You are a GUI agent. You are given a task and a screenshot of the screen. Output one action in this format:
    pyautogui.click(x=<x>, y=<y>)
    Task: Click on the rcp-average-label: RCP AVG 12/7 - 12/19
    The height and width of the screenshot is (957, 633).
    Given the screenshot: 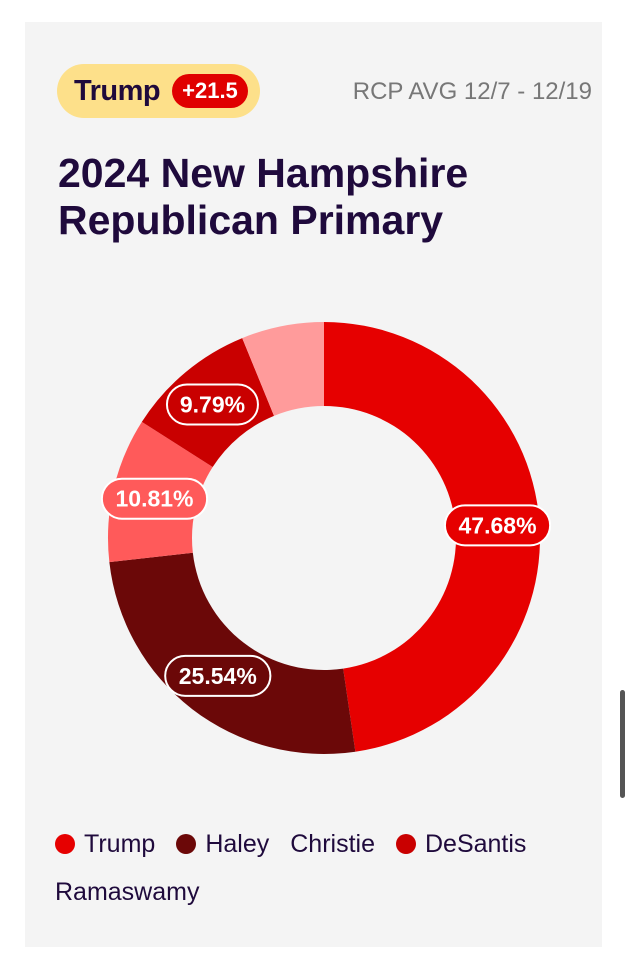 What is the action you would take?
    pyautogui.click(x=472, y=91)
    